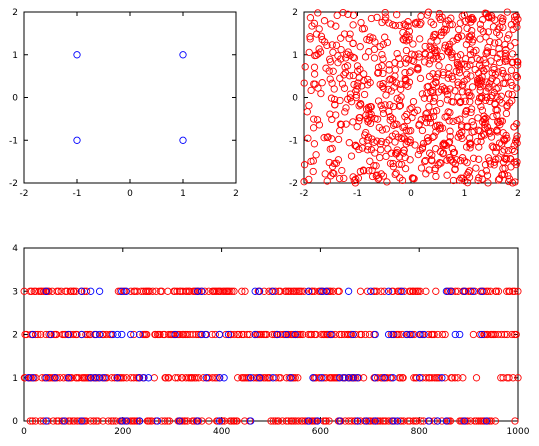 This screenshot has height=446, width=539. What do you see at coordinates (419, 432) in the screenshot?
I see `x-tick-label: 800` at bounding box center [419, 432].